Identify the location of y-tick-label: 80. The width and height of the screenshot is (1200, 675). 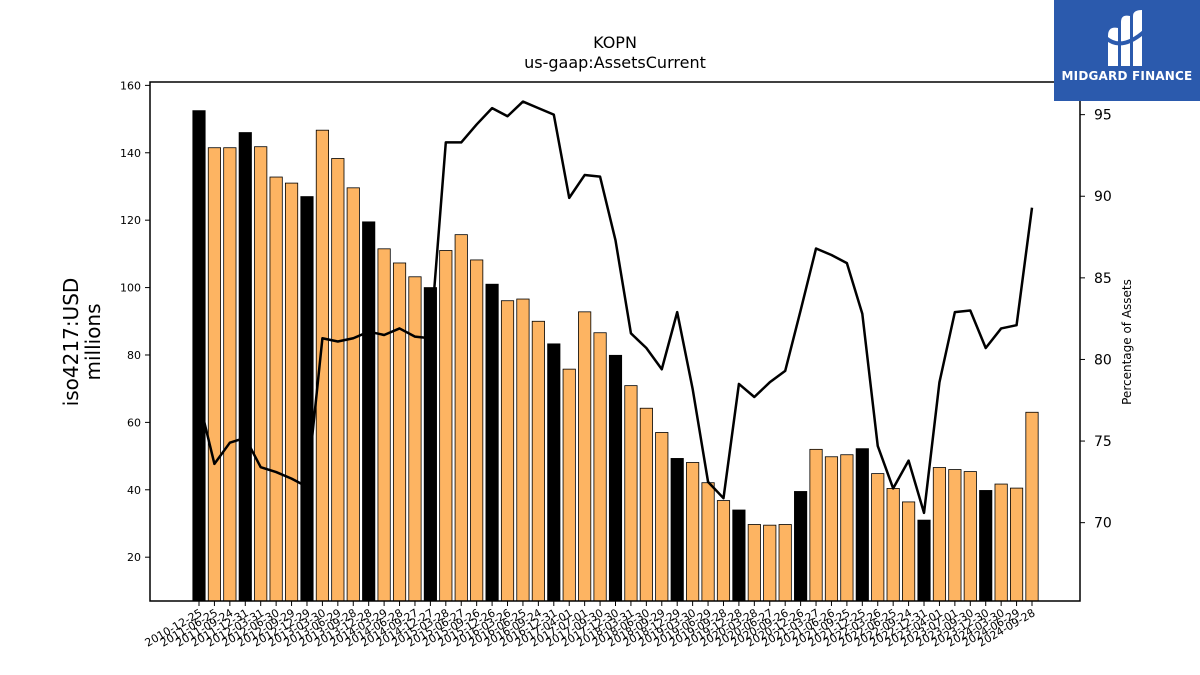
(134, 355).